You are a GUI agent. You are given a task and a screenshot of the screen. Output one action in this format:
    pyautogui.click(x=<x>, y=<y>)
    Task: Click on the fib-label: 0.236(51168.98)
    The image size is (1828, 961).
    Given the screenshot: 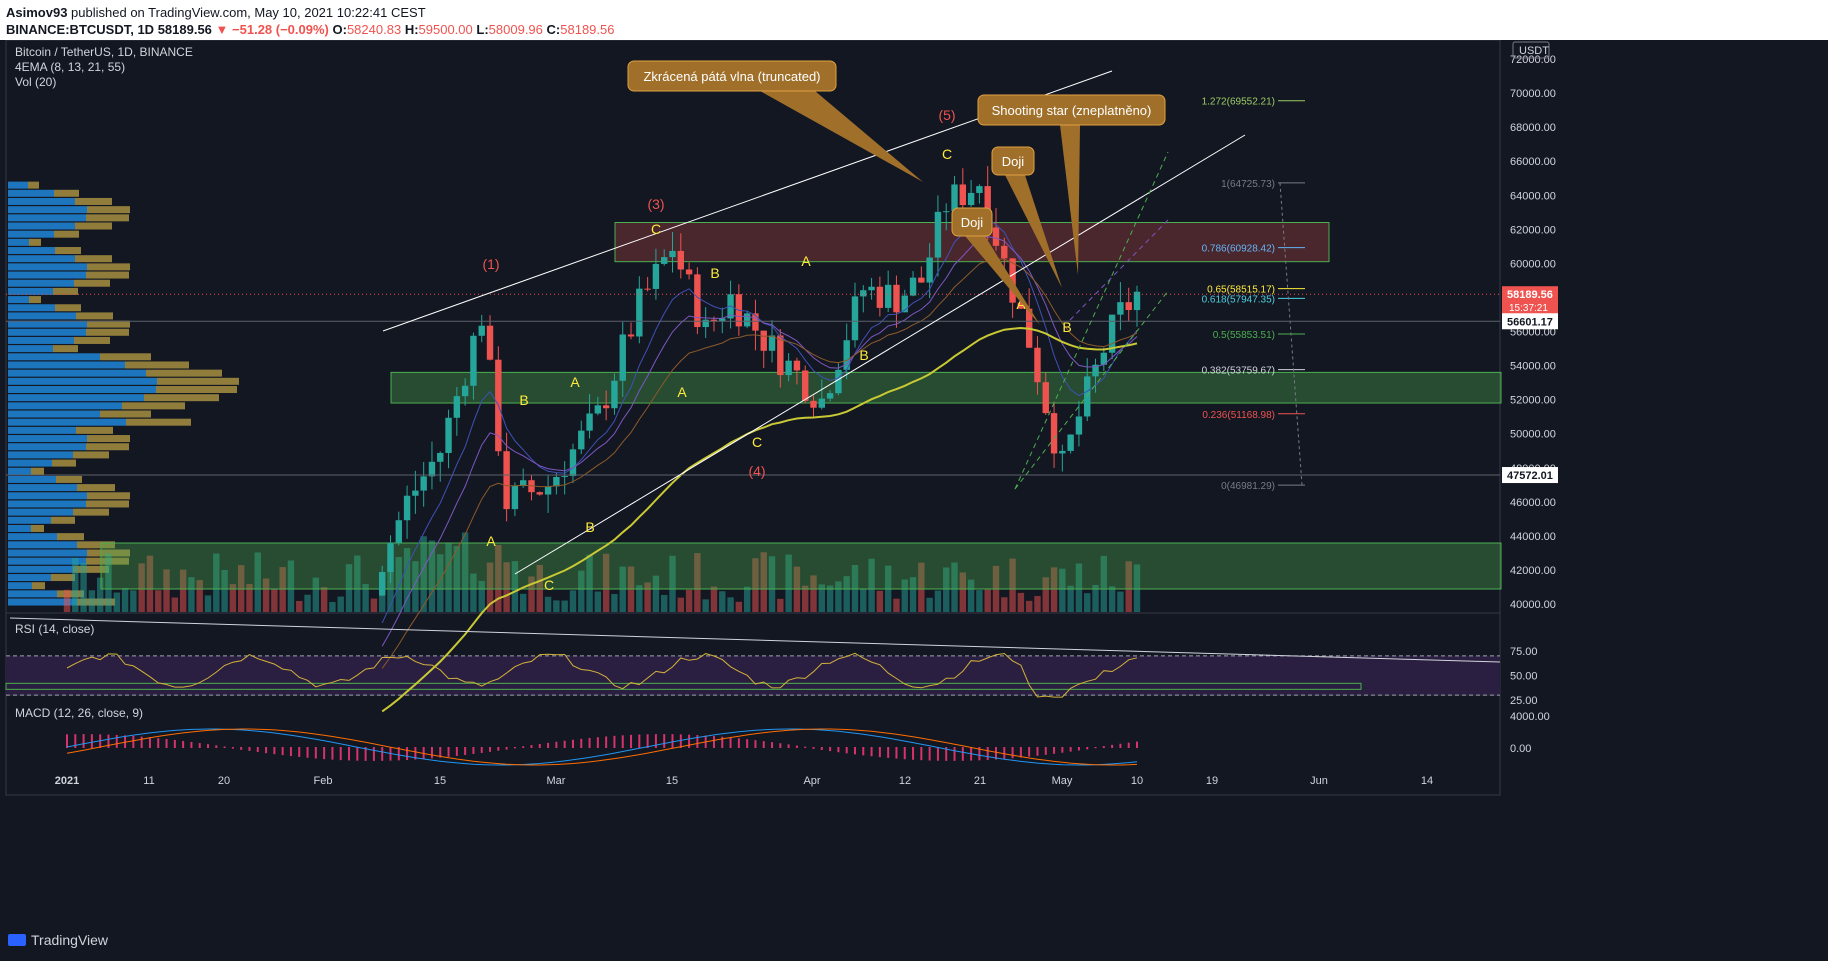 What is the action you would take?
    pyautogui.click(x=1238, y=415)
    